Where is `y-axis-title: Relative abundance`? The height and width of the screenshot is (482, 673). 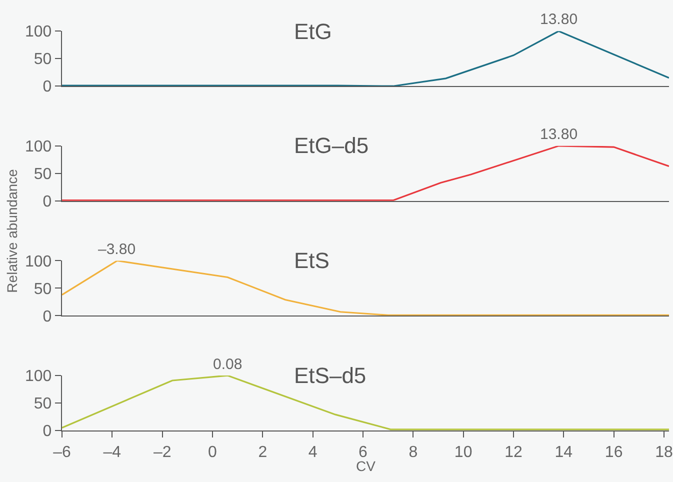 y-axis-title: Relative abundance is located at coordinates (12, 230).